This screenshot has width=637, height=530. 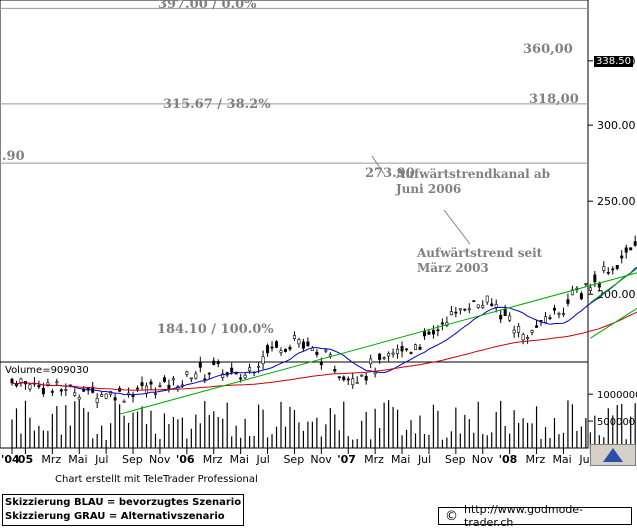 I want to click on left-cut-label: .90, so click(x=13, y=156).